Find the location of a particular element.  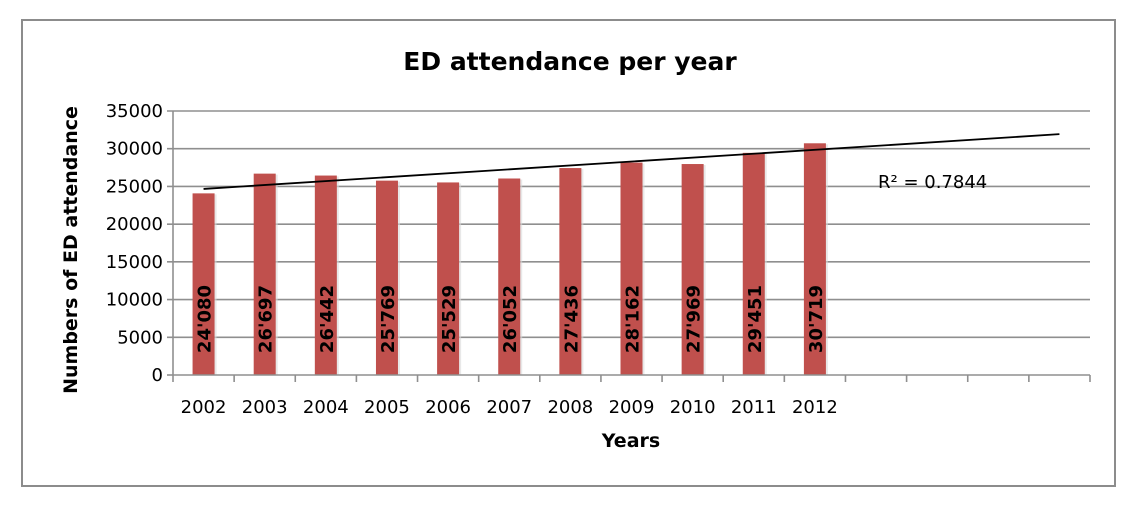

x-tick-label: 2002 is located at coordinates (204, 407).